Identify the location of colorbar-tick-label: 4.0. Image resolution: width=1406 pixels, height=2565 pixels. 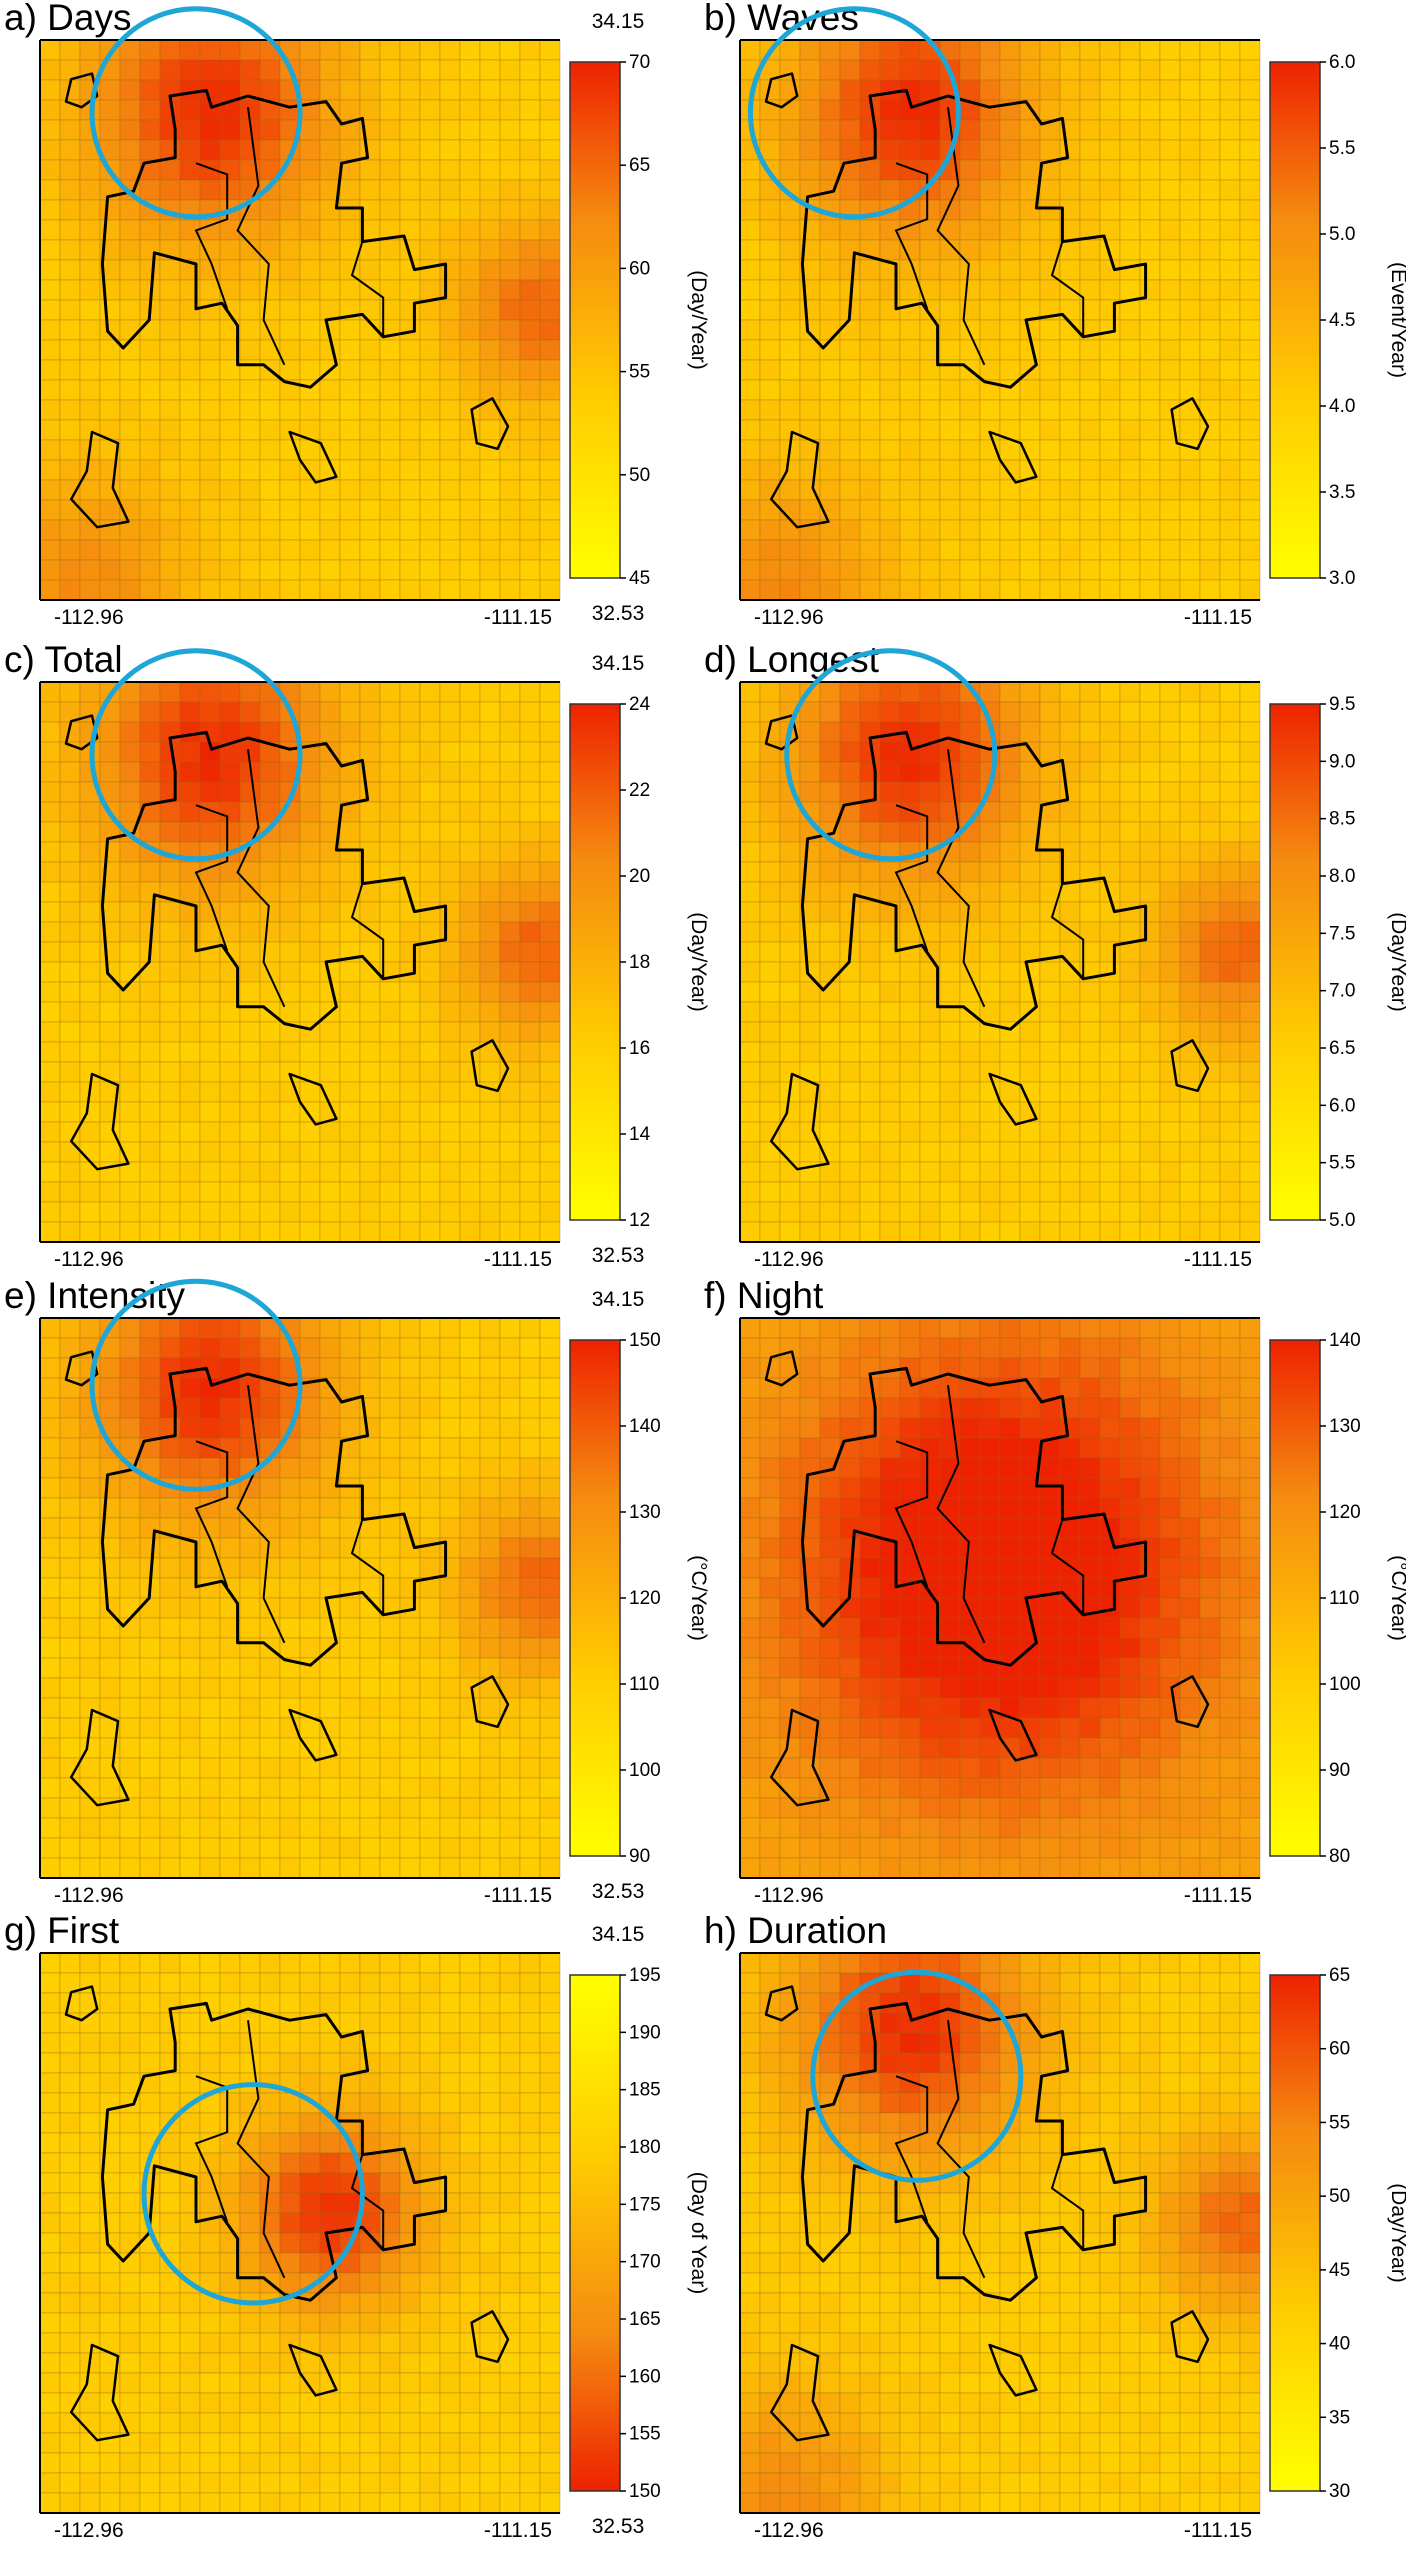
(1342, 406).